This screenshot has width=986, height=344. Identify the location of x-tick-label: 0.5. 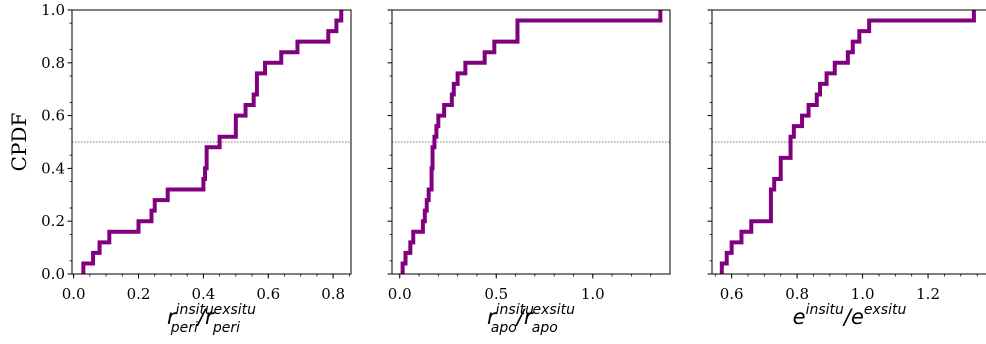
(496, 294).